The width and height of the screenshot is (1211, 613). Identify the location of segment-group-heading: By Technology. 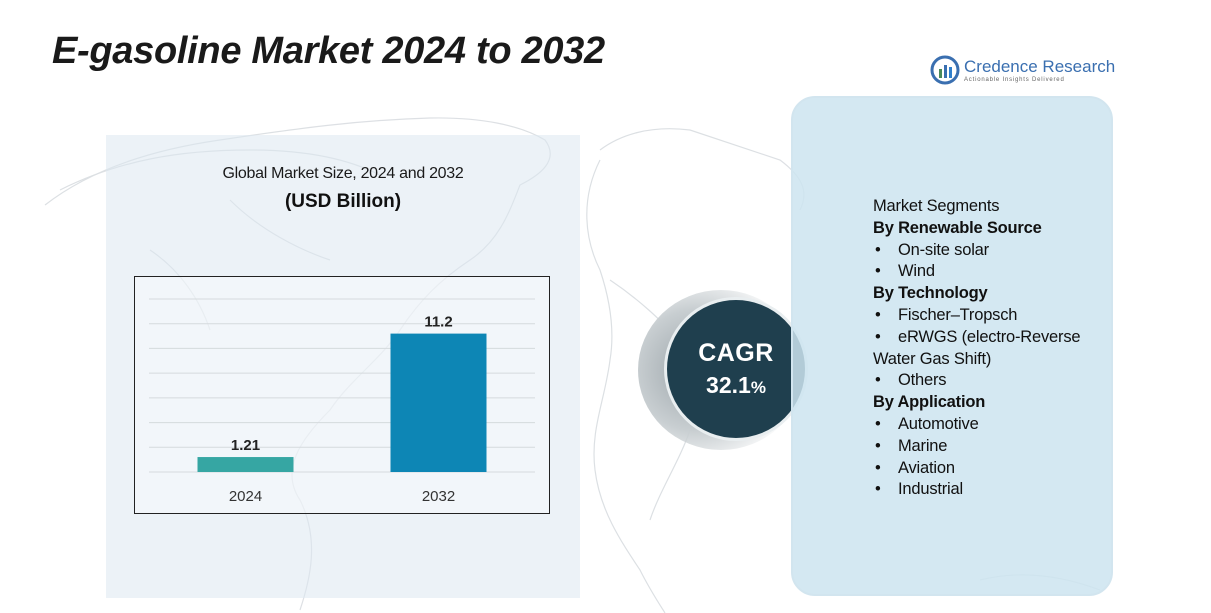
(930, 293).